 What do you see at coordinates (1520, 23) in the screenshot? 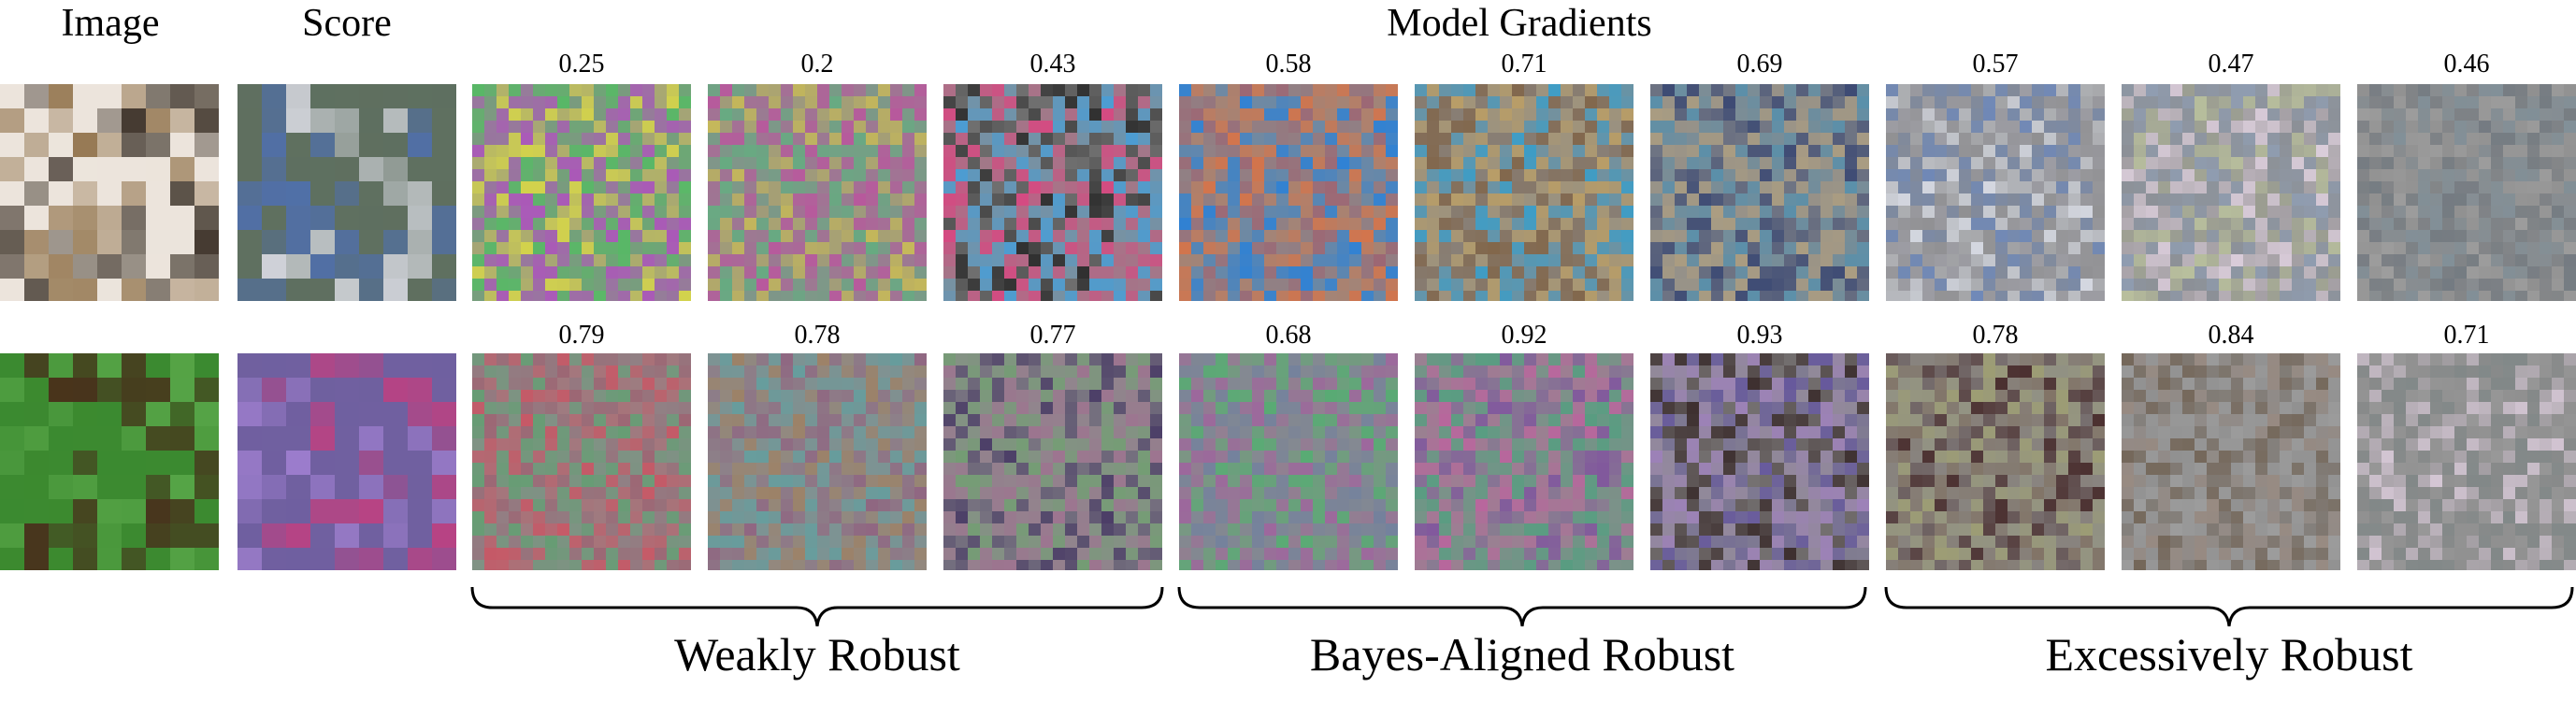
I see `model-gradients-header: Model Gradients` at bounding box center [1520, 23].